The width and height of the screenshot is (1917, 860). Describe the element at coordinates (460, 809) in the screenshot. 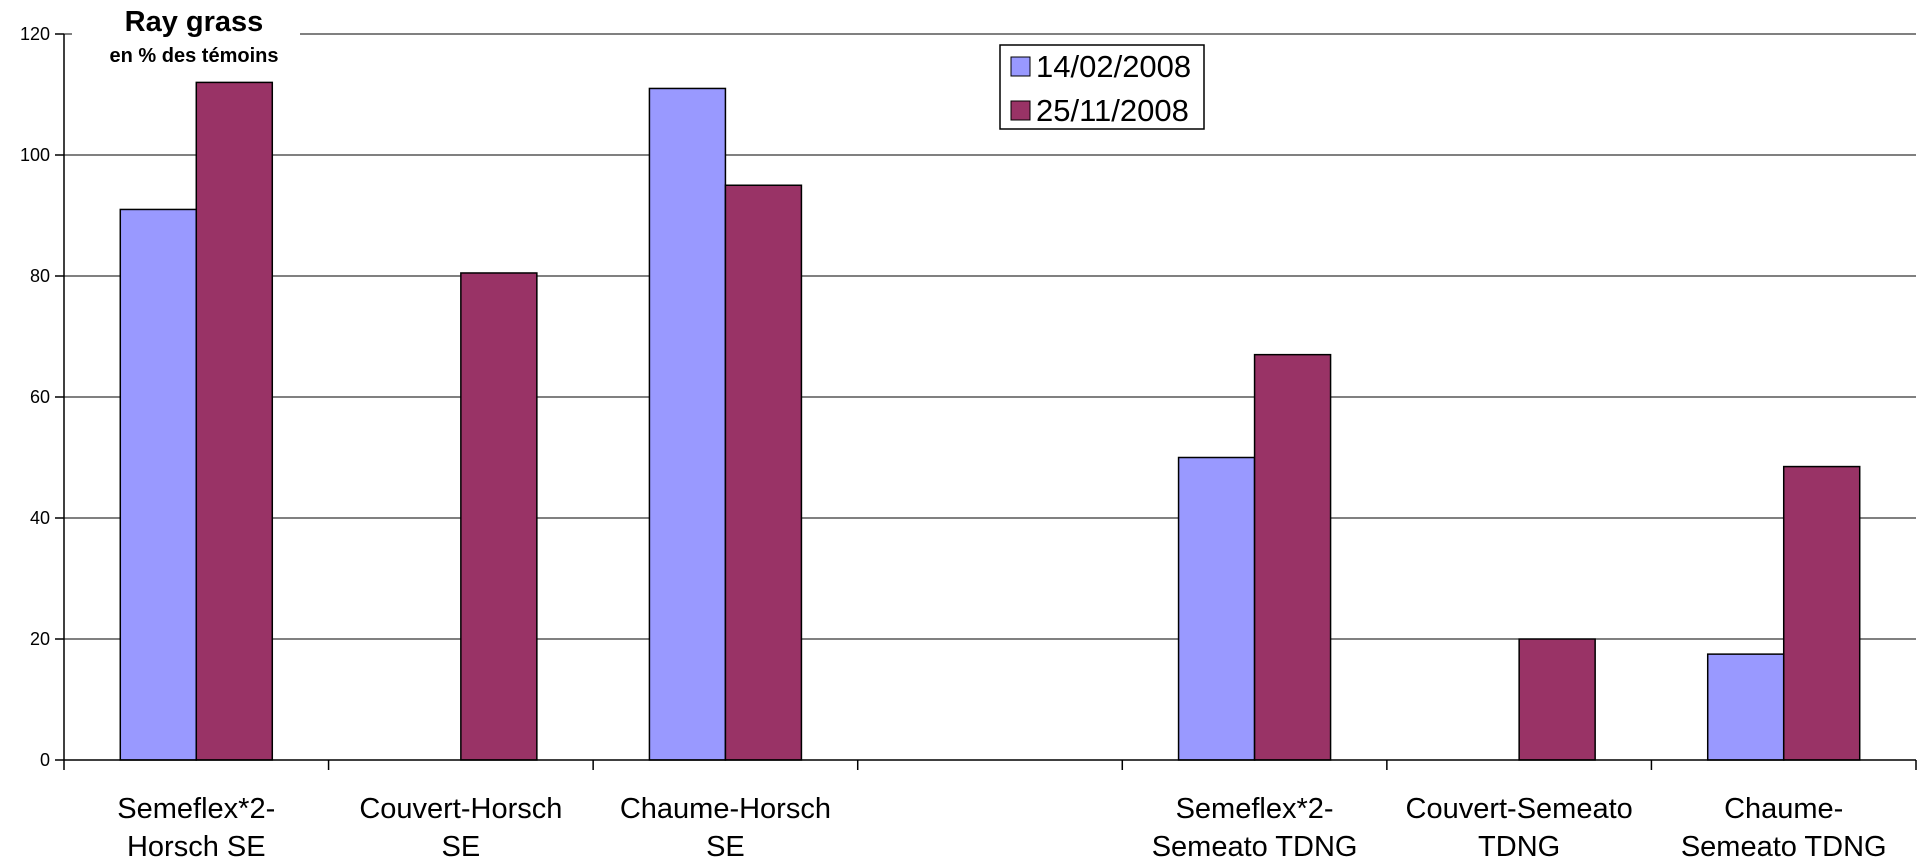

I see `x-tick-label: Couvert-Horsch` at that location.